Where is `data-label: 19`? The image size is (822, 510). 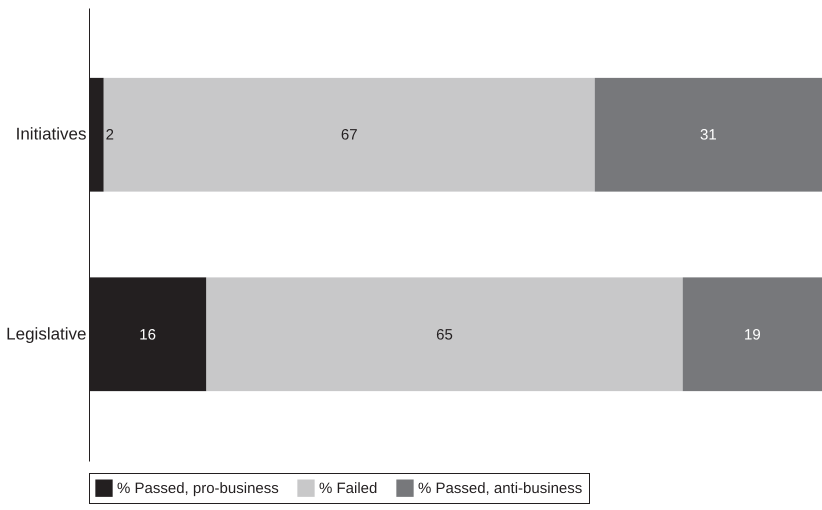
data-label: 19 is located at coordinates (752, 335).